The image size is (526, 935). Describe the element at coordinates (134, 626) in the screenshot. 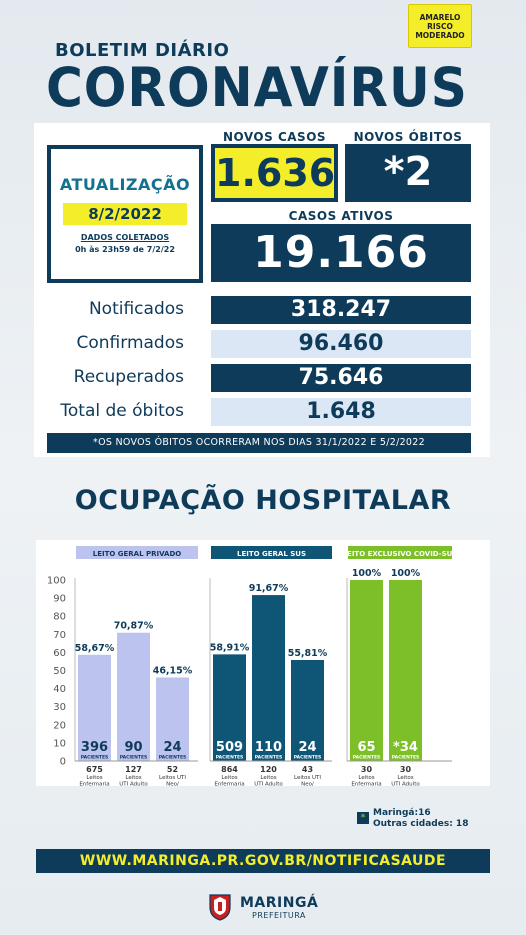

I see `bar-percent-label: 70,87%` at that location.